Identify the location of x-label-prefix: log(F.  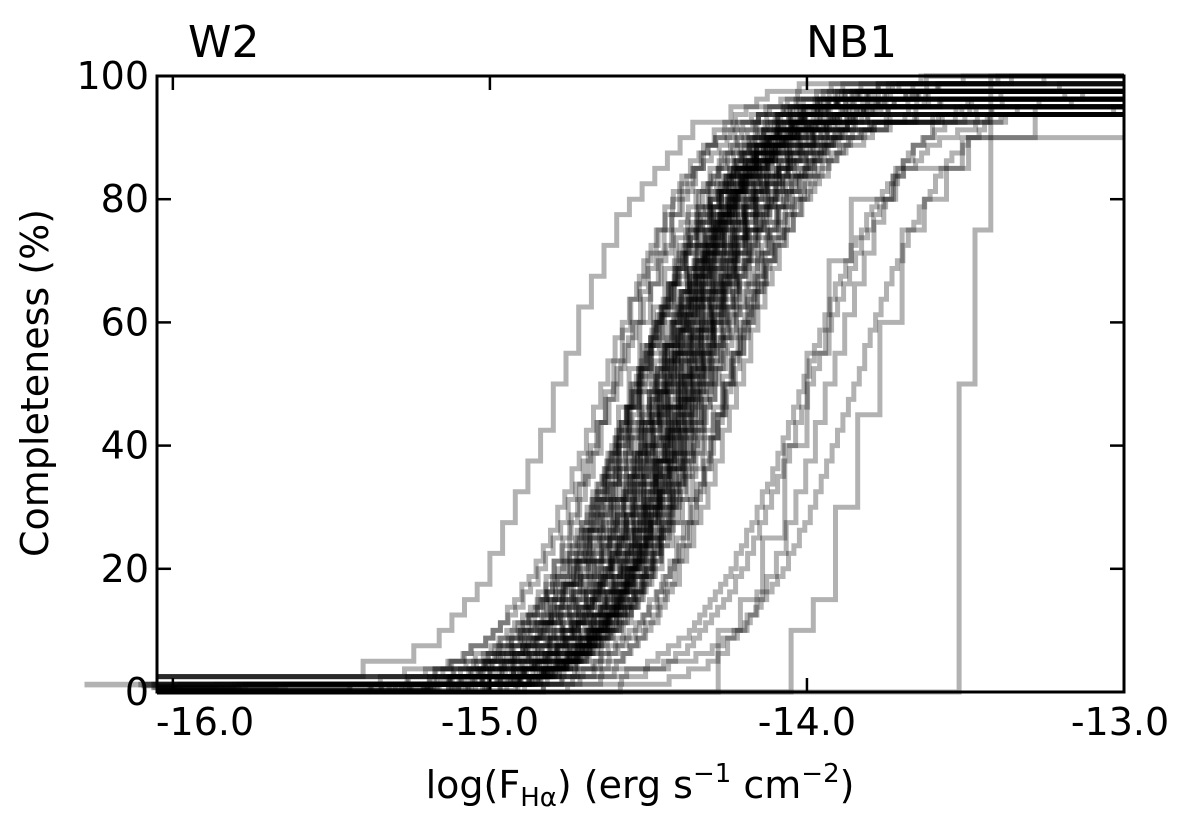
(473, 785).